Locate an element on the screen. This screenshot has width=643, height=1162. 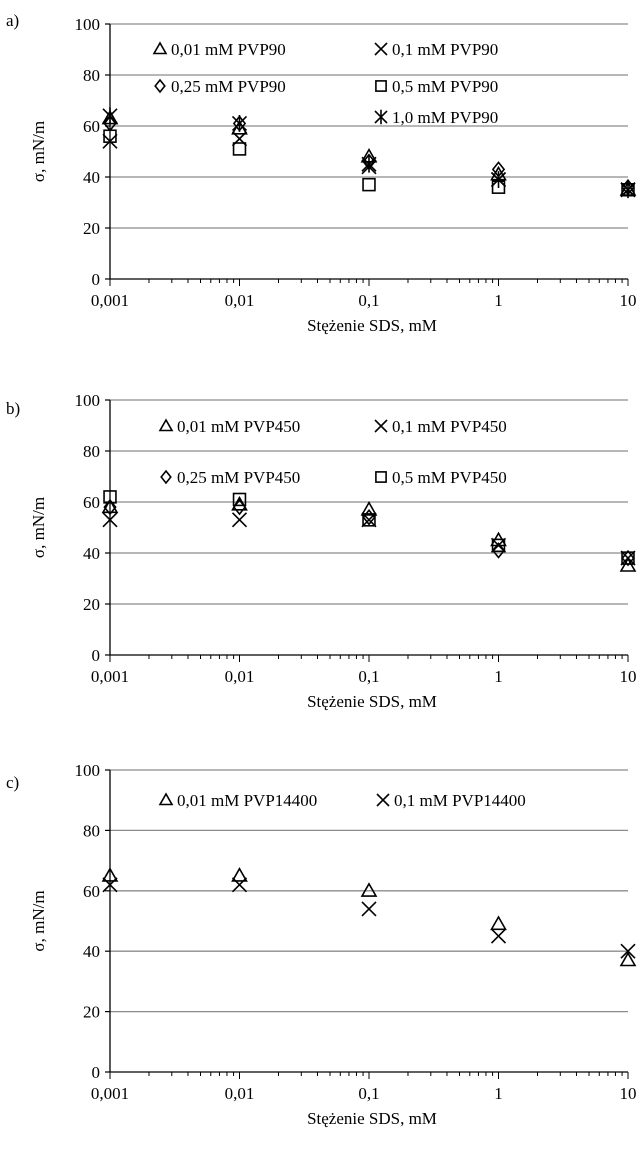
legend-label: 0,1 mM PVP450 is located at coordinates (449, 426).